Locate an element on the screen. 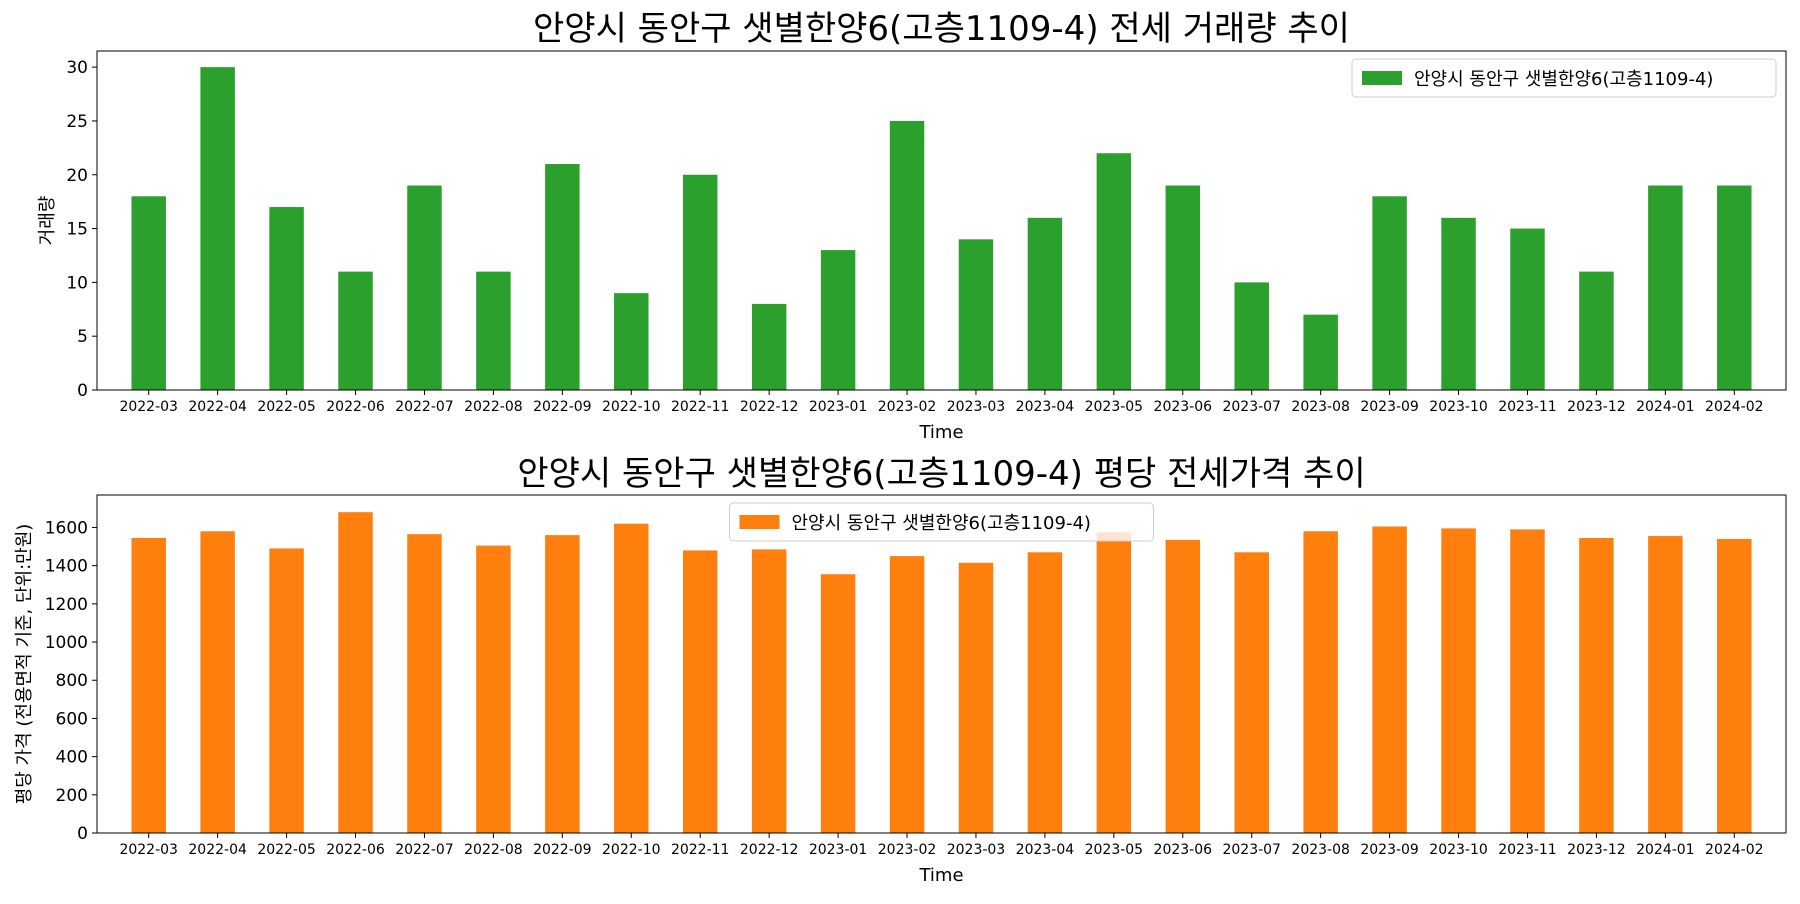  y-tick-label: 400 is located at coordinates (72, 758).